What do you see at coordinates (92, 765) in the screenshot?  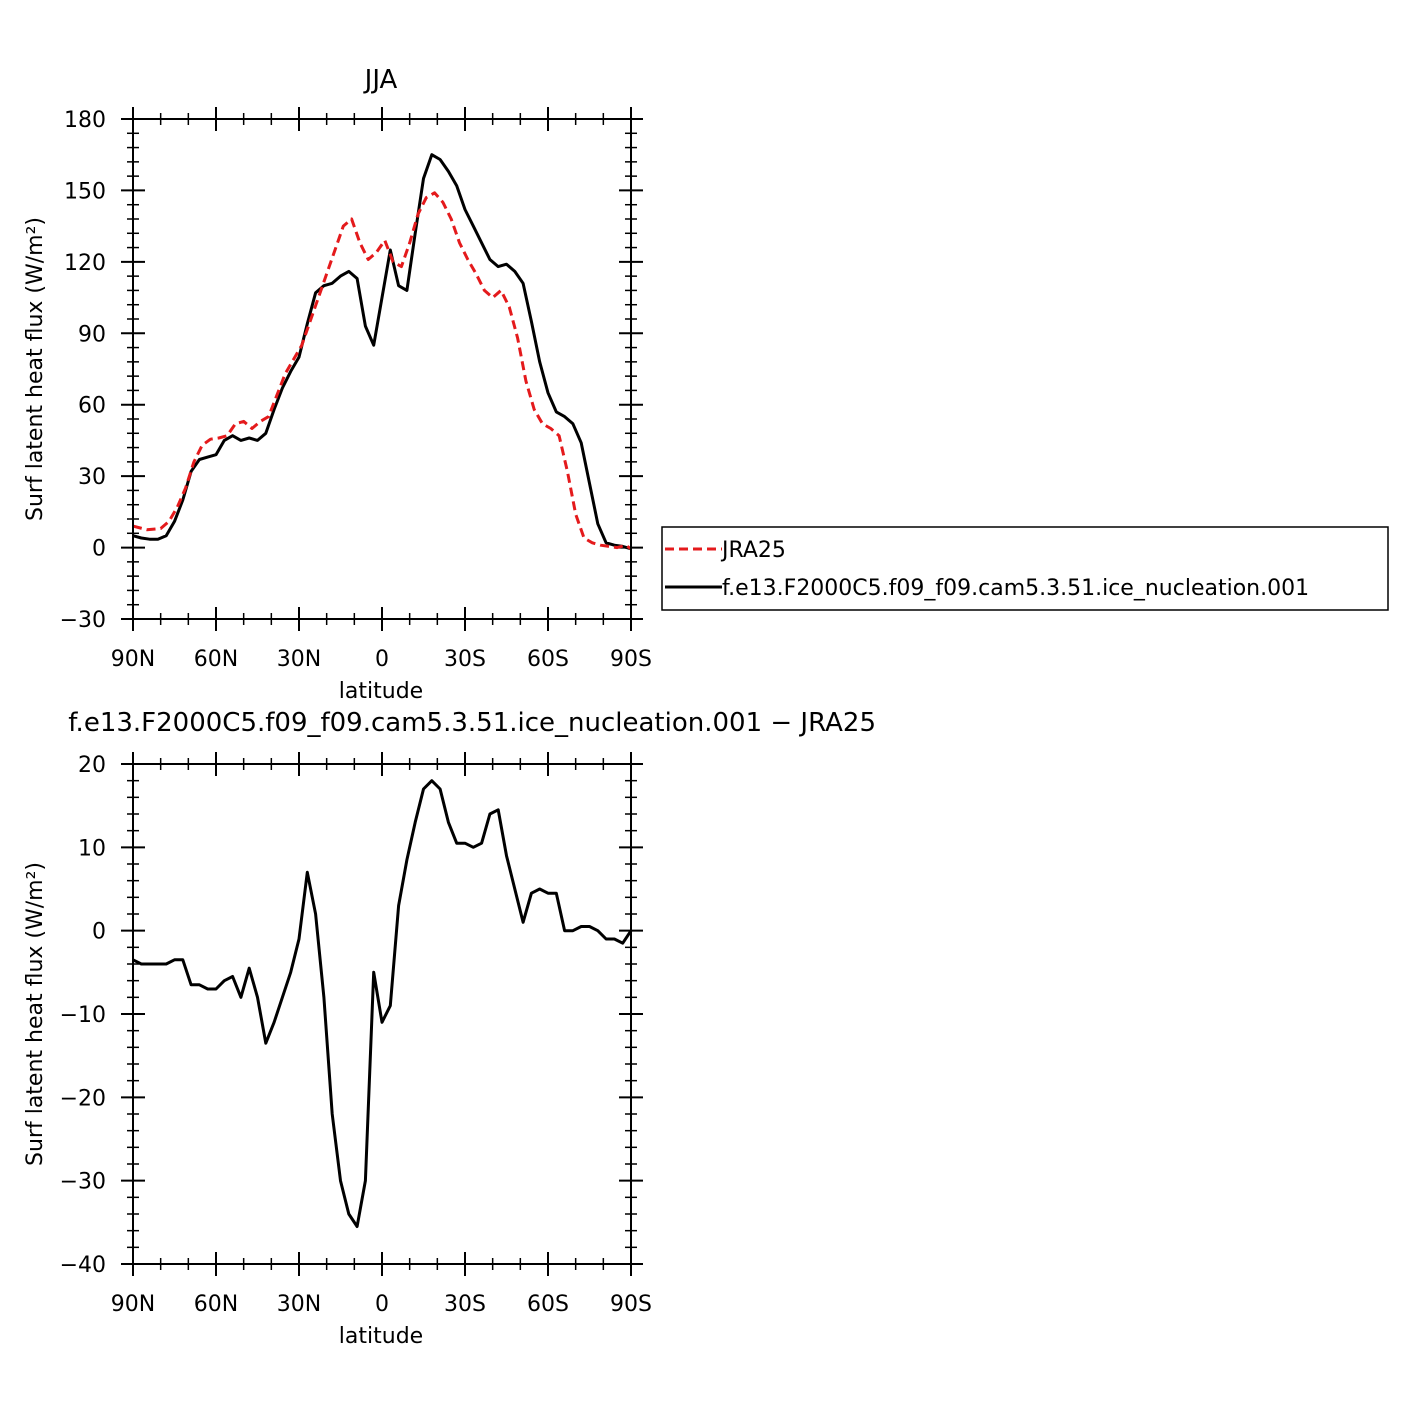 I see `y-tick-label: 20` at bounding box center [92, 765].